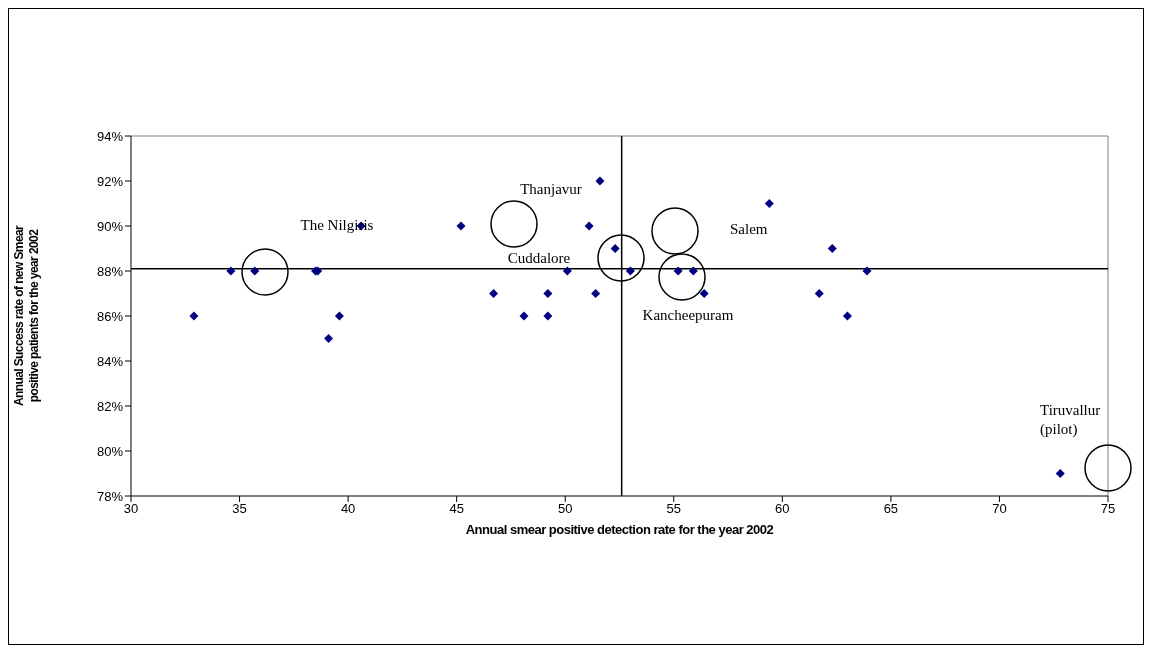 The height and width of the screenshot is (653, 1152). Describe the element at coordinates (110, 451) in the screenshot. I see `y-tick-label: 80%` at that location.